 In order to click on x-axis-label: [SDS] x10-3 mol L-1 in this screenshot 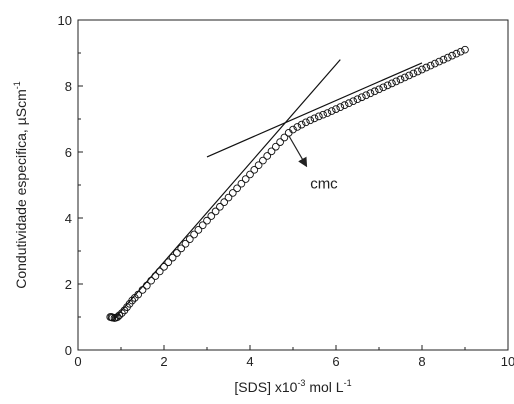, I will do `click(292, 386)`.